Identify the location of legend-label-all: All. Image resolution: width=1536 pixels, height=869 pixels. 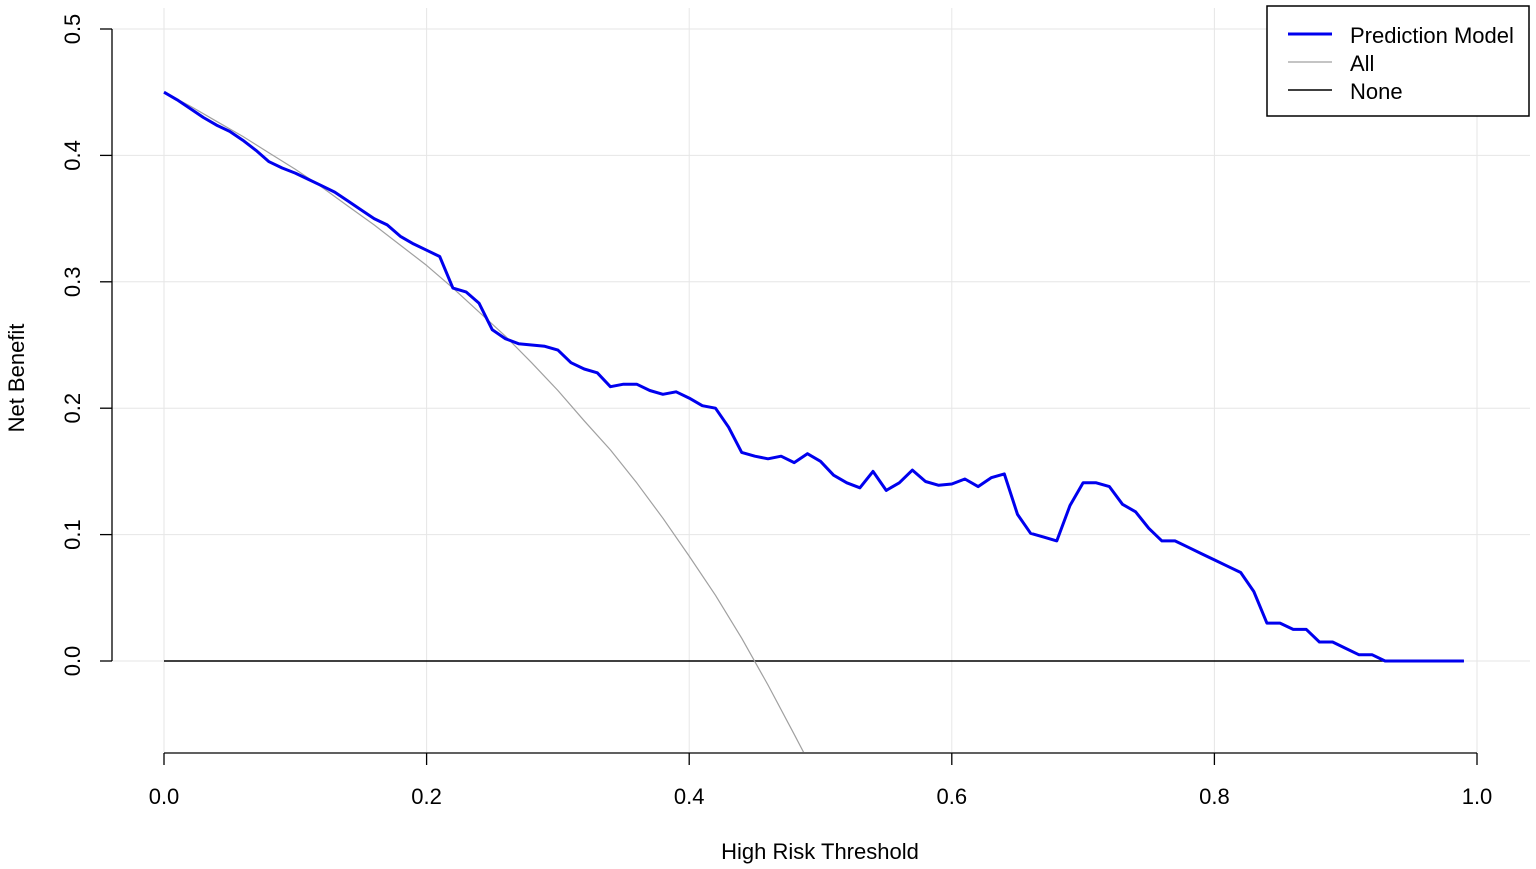
(1362, 63).